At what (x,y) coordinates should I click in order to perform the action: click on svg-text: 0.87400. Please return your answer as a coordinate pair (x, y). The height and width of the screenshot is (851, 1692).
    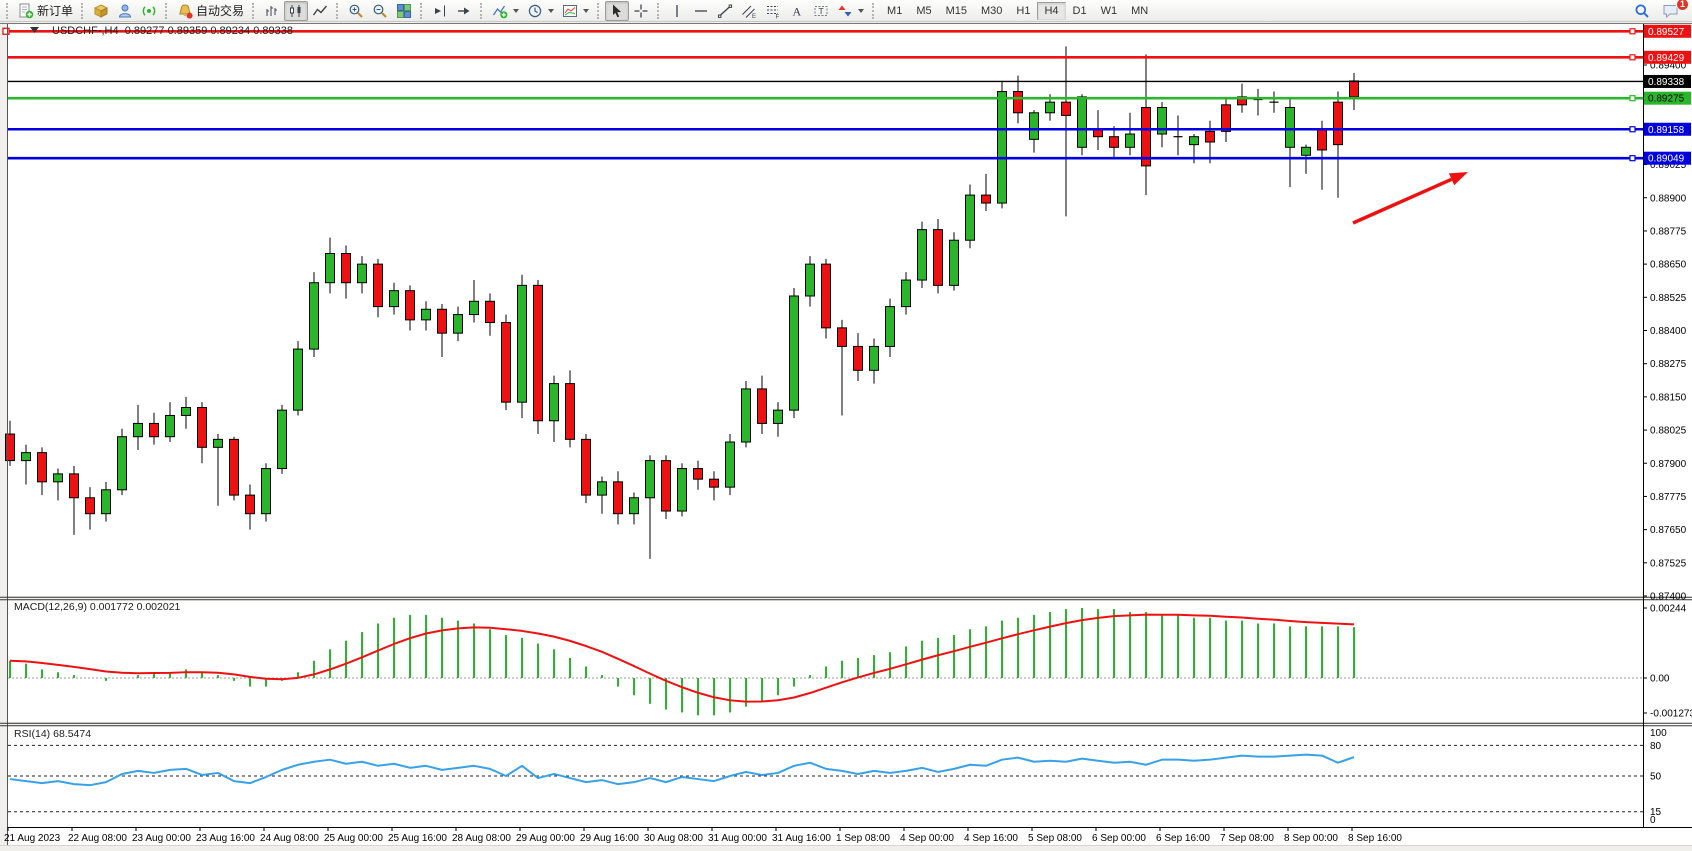
    Looking at the image, I should click on (1668, 597).